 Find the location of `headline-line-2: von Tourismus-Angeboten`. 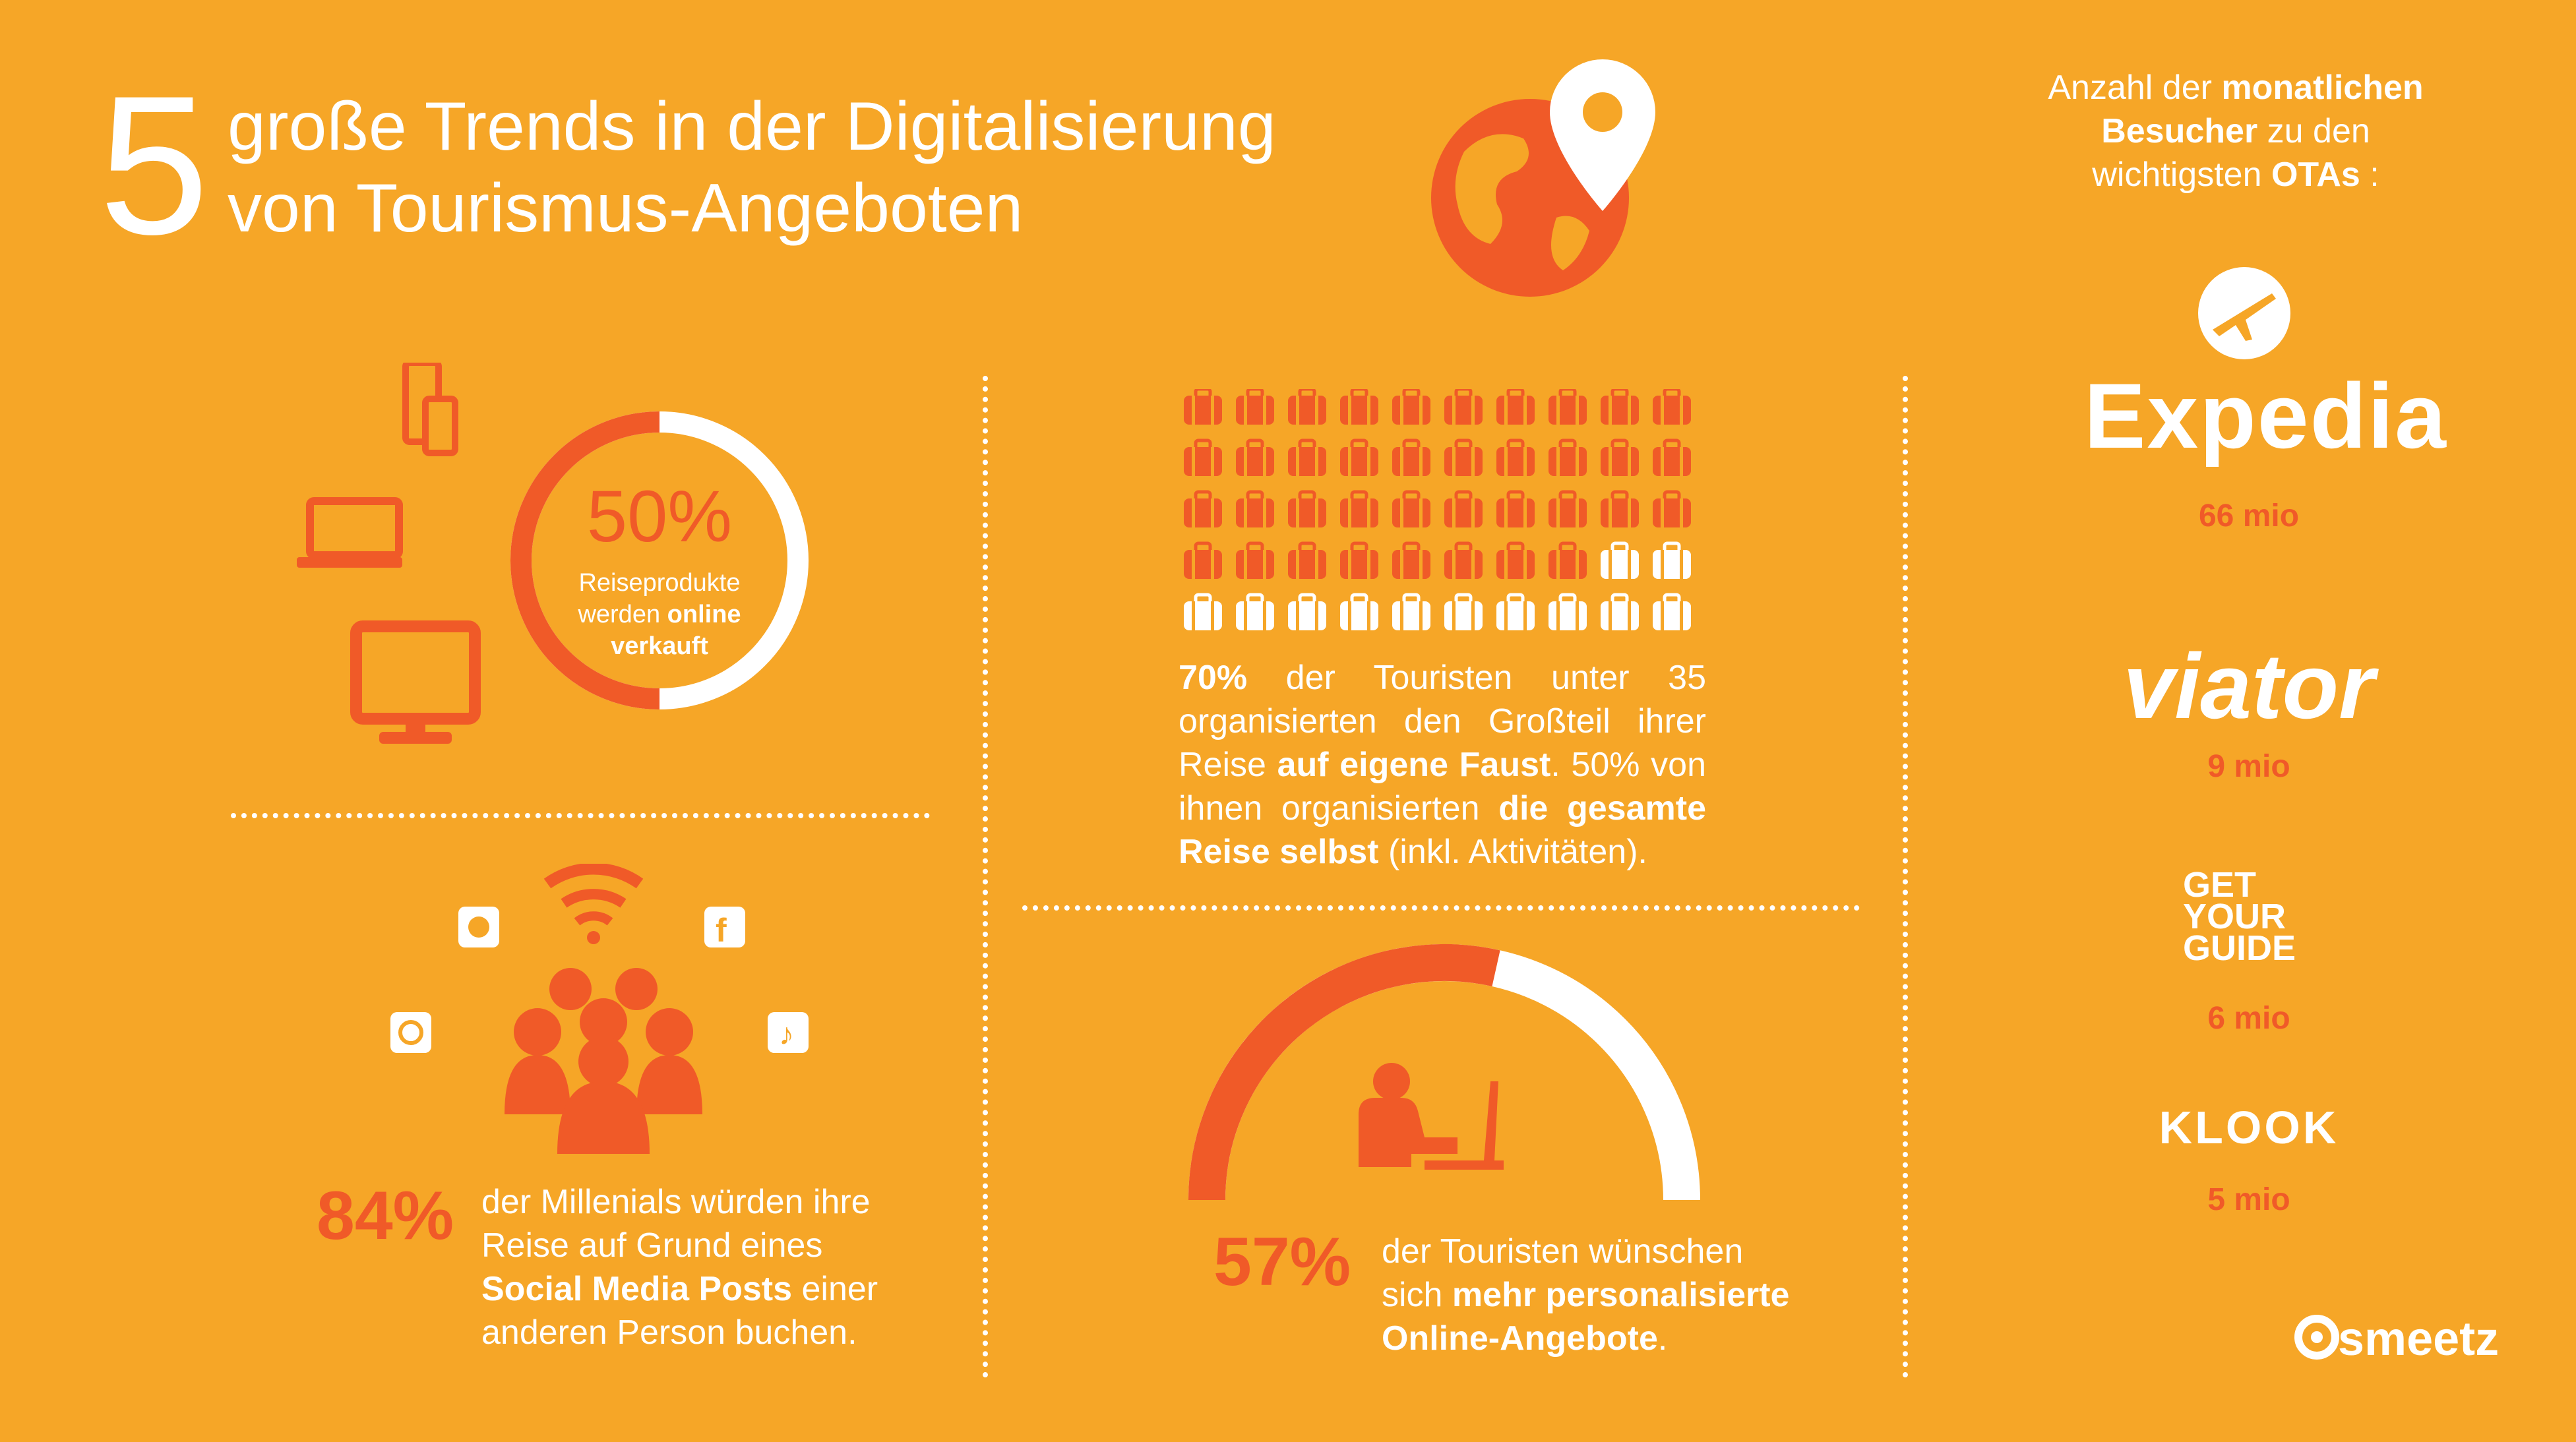

headline-line-2: von Tourismus-Angeboten is located at coordinates (626, 208).